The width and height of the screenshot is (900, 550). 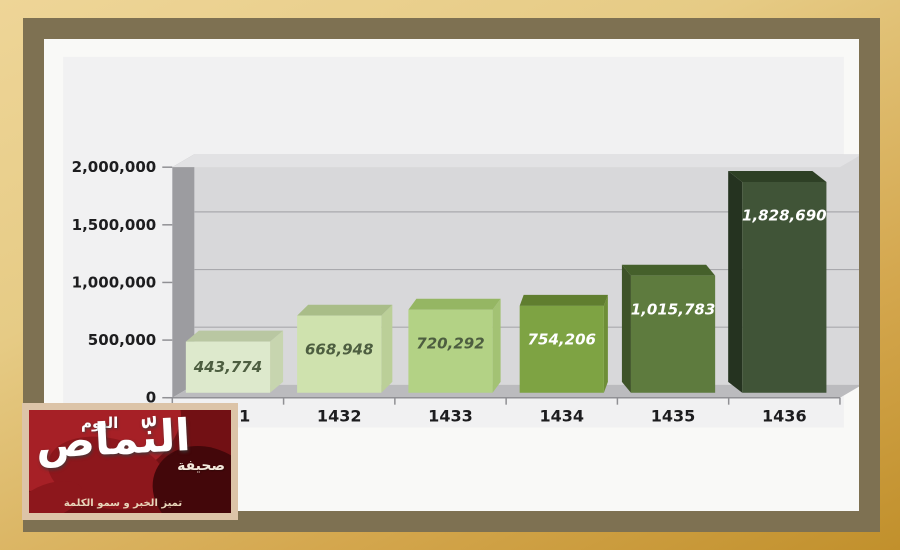 What do you see at coordinates (183, 276) in the screenshot?
I see `side-wall` at bounding box center [183, 276].